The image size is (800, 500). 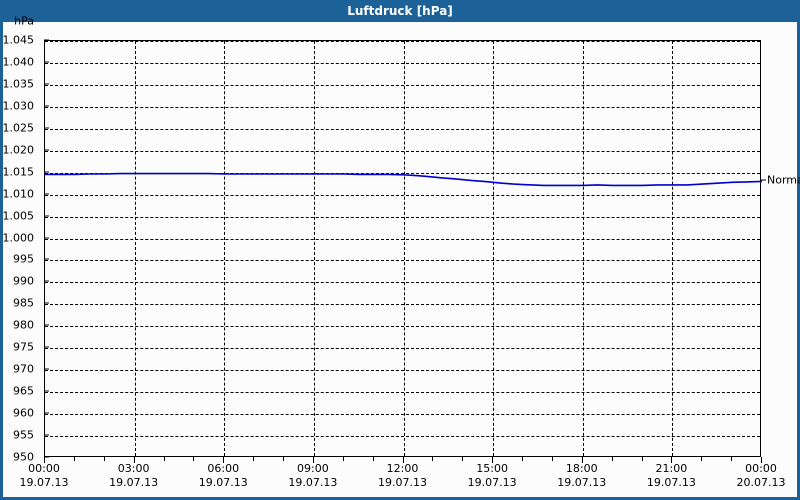 I want to click on x-axis-tick-label: 15:00 19.07.13, so click(x=492, y=476).